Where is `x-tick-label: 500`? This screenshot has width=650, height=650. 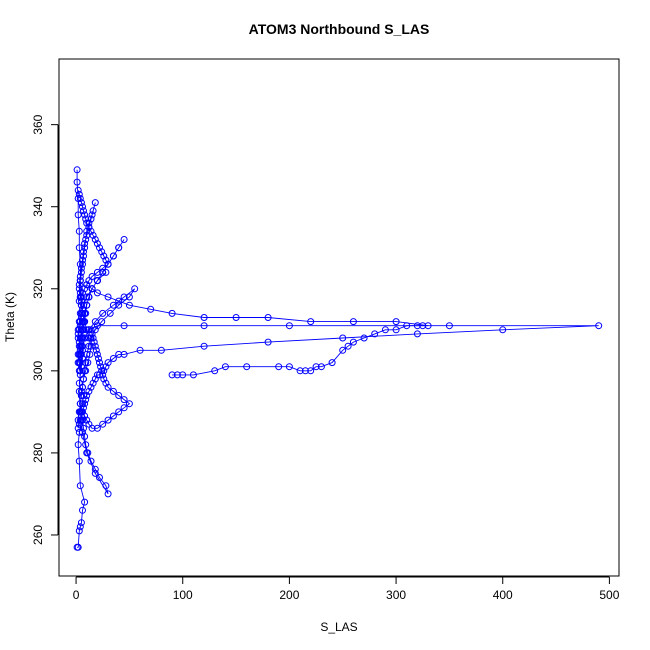 x-tick-label: 500 is located at coordinates (609, 595).